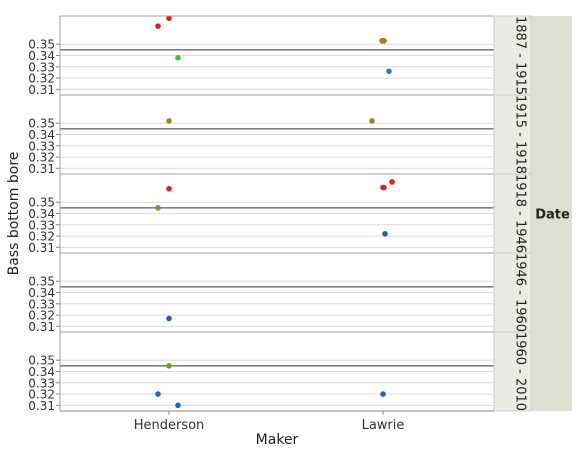 This screenshot has height=454, width=584. I want to click on y-axis-title: Bass bottom bore, so click(14, 214).